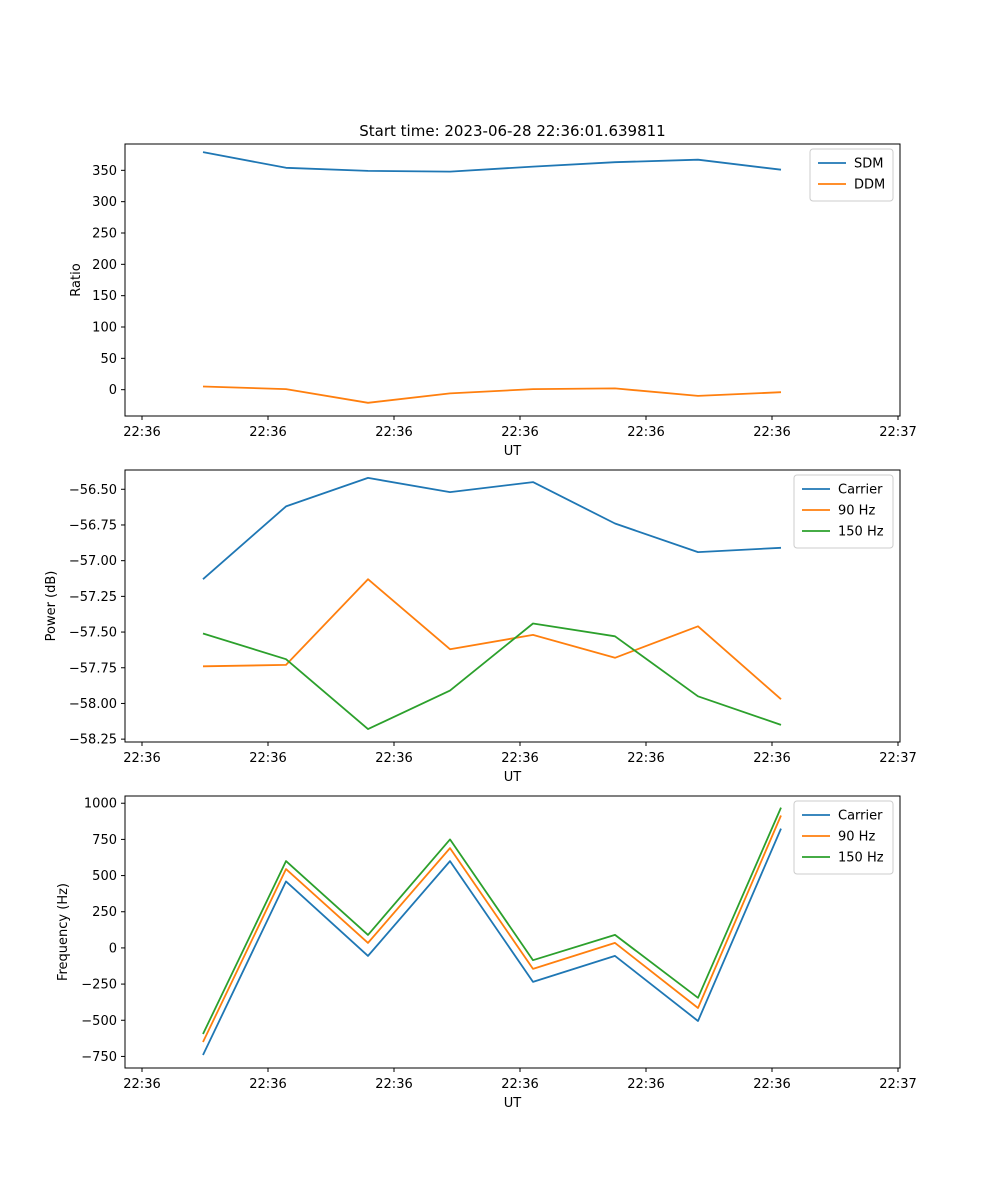  What do you see at coordinates (869, 185) in the screenshot?
I see `legend-label: DDM` at bounding box center [869, 185].